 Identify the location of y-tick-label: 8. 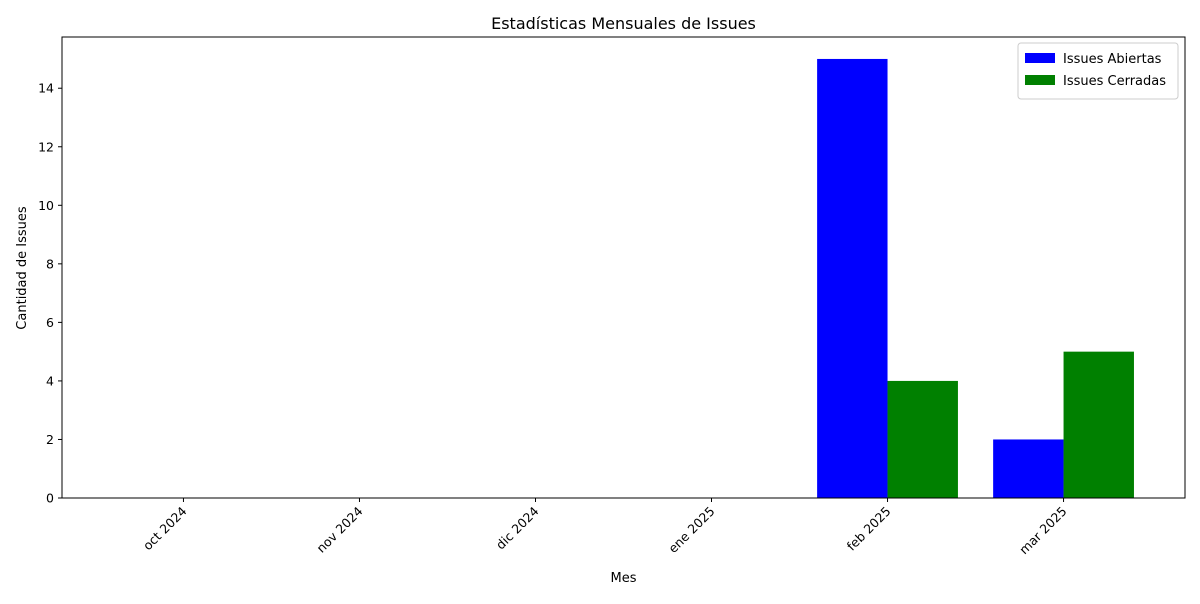
(50, 263).